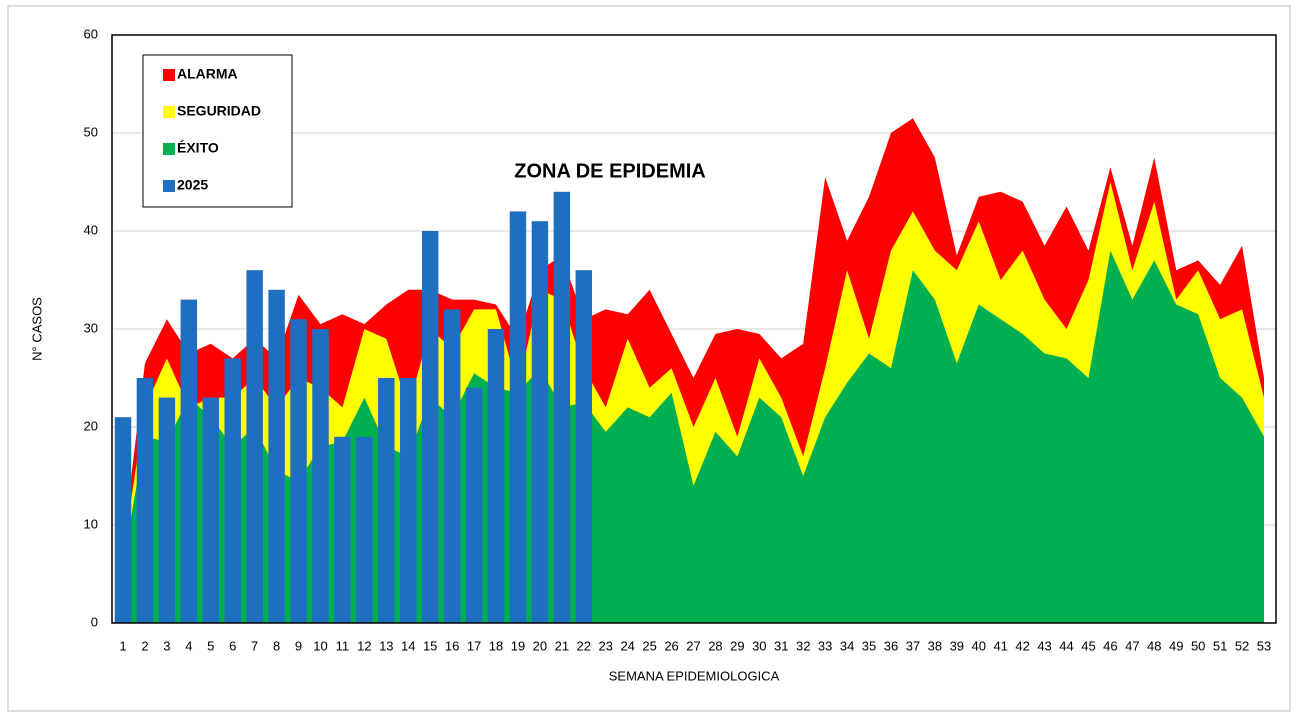 This screenshot has height=713, width=1299. Describe the element at coordinates (343, 645) in the screenshot. I see `x-tick-label: 11` at that location.